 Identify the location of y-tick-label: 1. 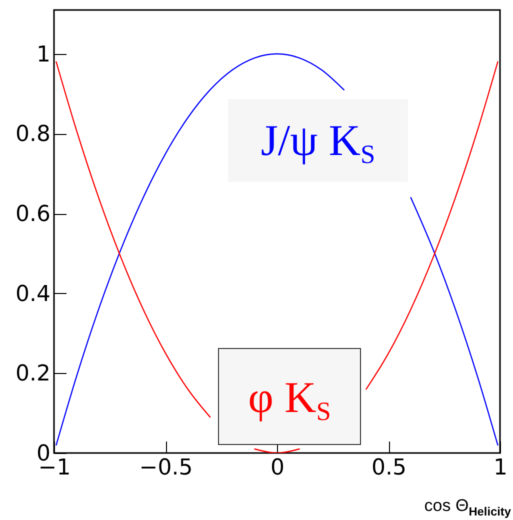
(43, 55).